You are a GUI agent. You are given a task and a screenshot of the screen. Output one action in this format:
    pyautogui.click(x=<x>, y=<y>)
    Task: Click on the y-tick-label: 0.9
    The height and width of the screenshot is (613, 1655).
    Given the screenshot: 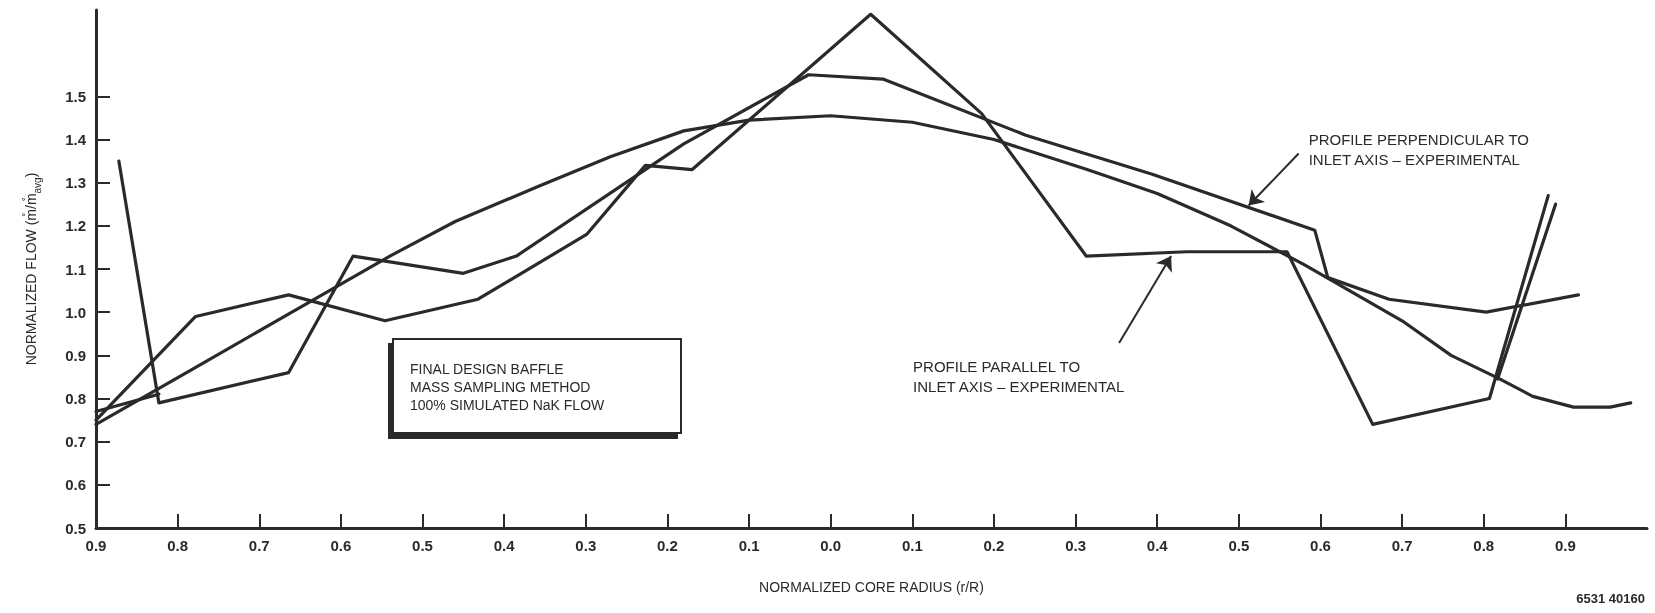 What is the action you would take?
    pyautogui.click(x=75, y=355)
    